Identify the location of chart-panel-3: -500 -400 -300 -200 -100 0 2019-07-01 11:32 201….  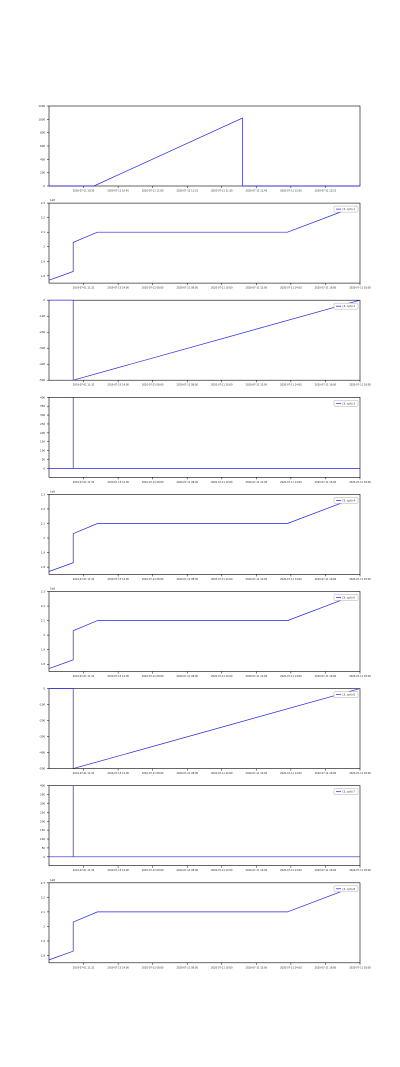
(205, 342).